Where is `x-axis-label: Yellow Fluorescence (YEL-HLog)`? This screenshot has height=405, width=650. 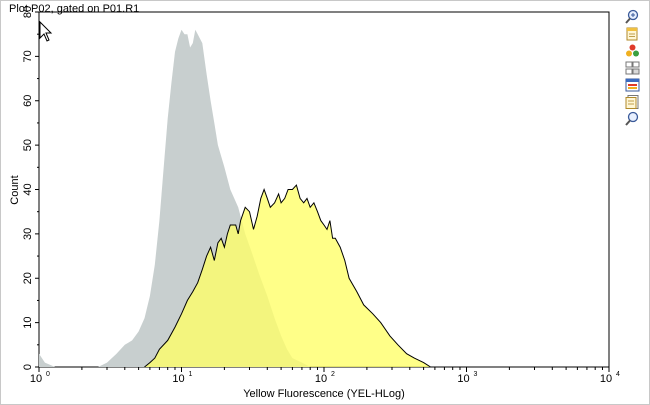
x-axis-label: Yellow Fluorescence (YEL-HLog) is located at coordinates (324, 394).